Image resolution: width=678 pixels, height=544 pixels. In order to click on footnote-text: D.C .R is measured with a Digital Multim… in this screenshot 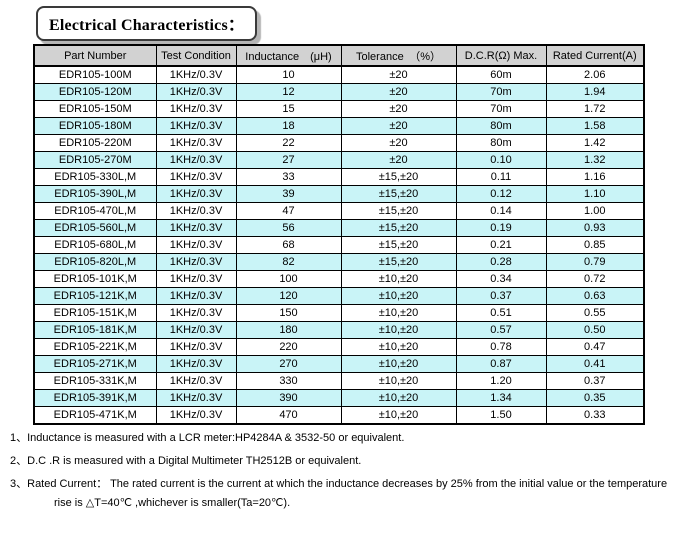, I will do `click(194, 461)`.